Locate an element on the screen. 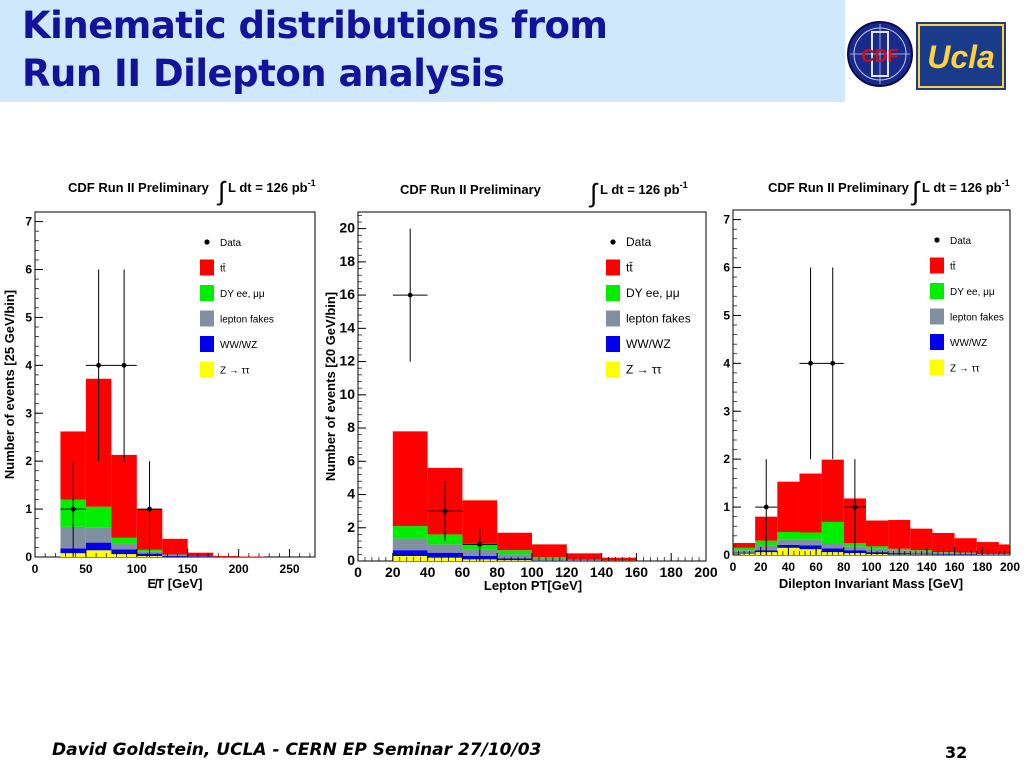  x-tick-label: 150 is located at coordinates (188, 569).